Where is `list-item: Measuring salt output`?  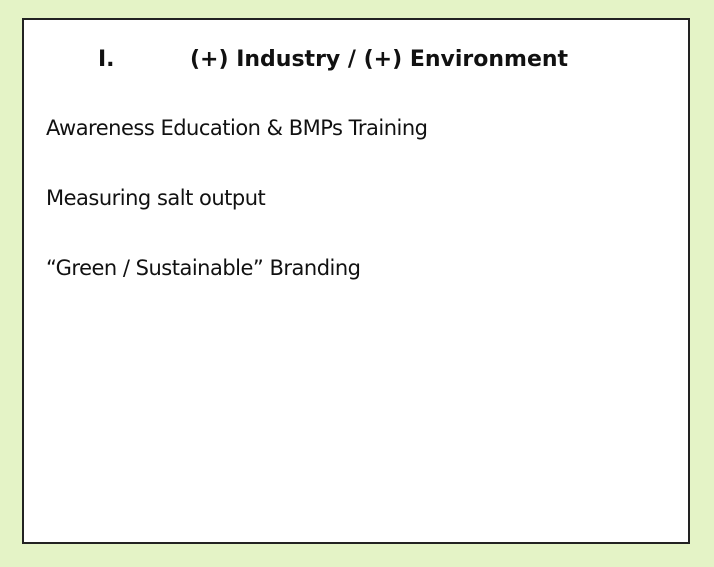 list-item: Measuring salt output is located at coordinates (156, 198).